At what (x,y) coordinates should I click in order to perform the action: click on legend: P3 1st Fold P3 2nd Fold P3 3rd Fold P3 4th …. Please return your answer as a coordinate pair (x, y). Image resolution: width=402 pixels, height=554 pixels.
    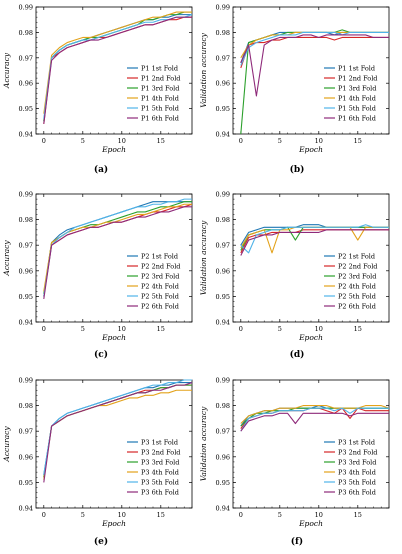
    Looking at the image, I should click on (350, 468).